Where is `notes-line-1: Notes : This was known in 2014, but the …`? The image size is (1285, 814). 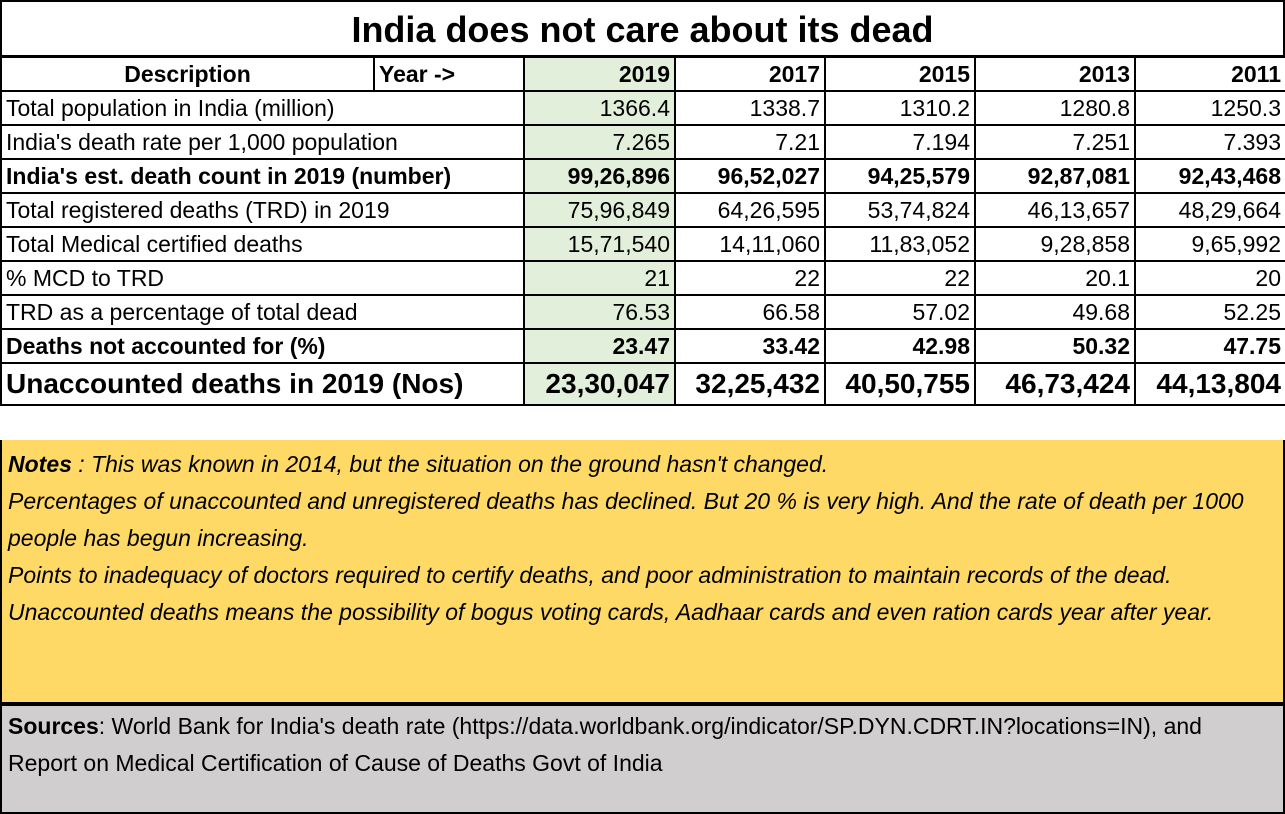 notes-line-1: Notes : This was known in 2014, but the … is located at coordinates (642, 464).